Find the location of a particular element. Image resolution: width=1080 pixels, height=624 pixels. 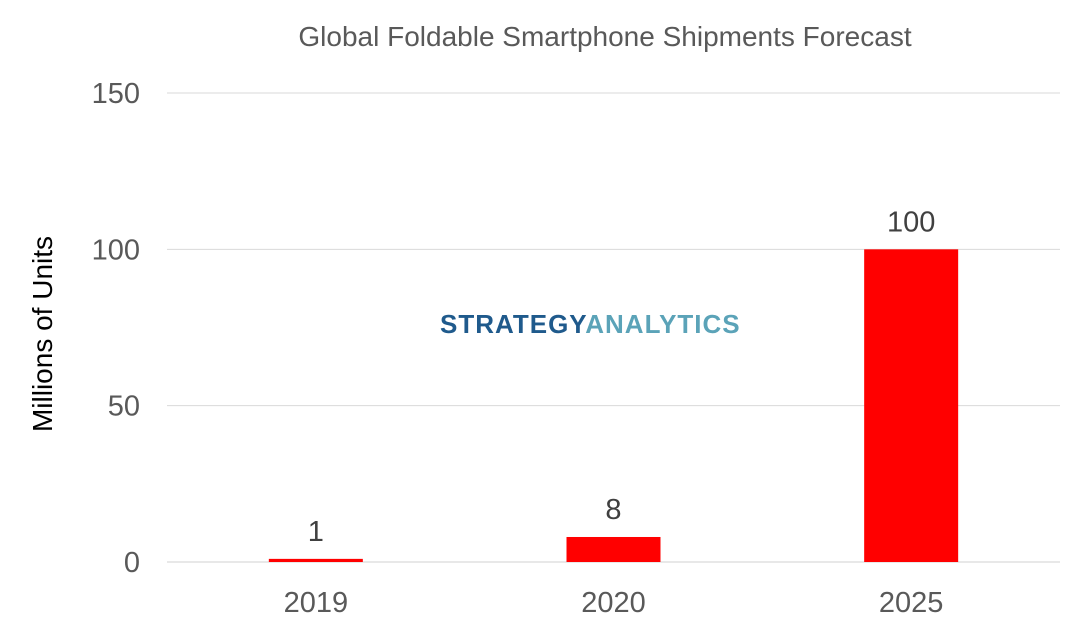

x-tick-label-2025: 2025 is located at coordinates (911, 603).